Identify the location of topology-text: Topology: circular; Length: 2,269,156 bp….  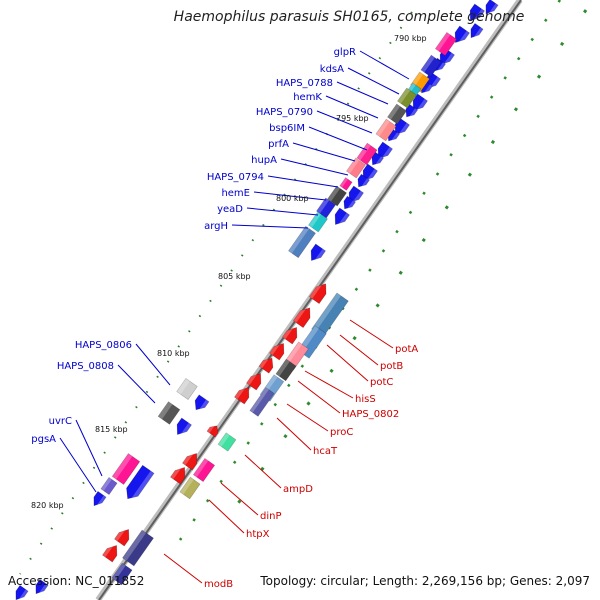
(425, 581).